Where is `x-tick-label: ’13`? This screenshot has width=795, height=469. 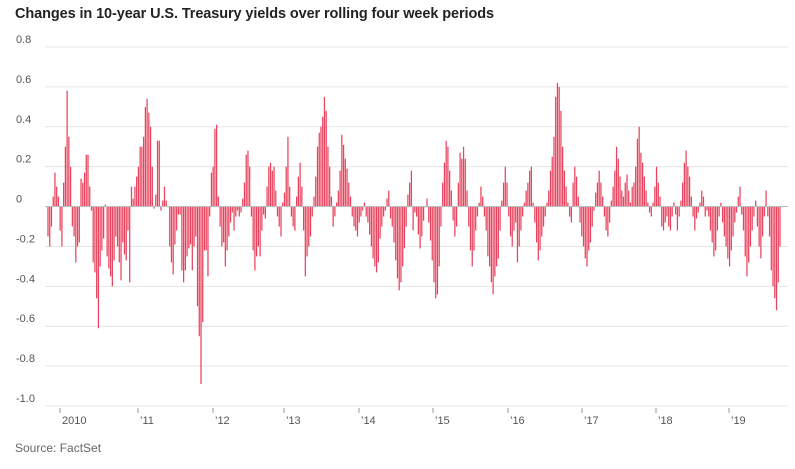
x-tick-label: ’13 is located at coordinates (293, 421).